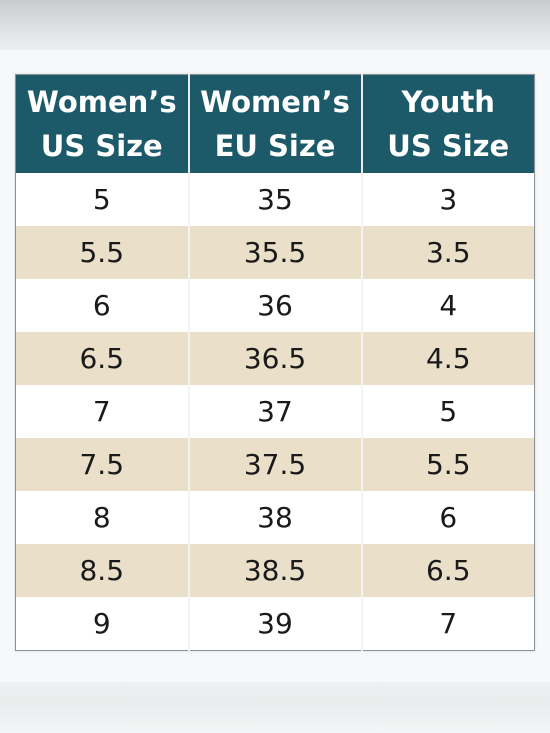 Image resolution: width=550 pixels, height=733 pixels. What do you see at coordinates (448, 305) in the screenshot?
I see `cell-youth-us: 4` at bounding box center [448, 305].